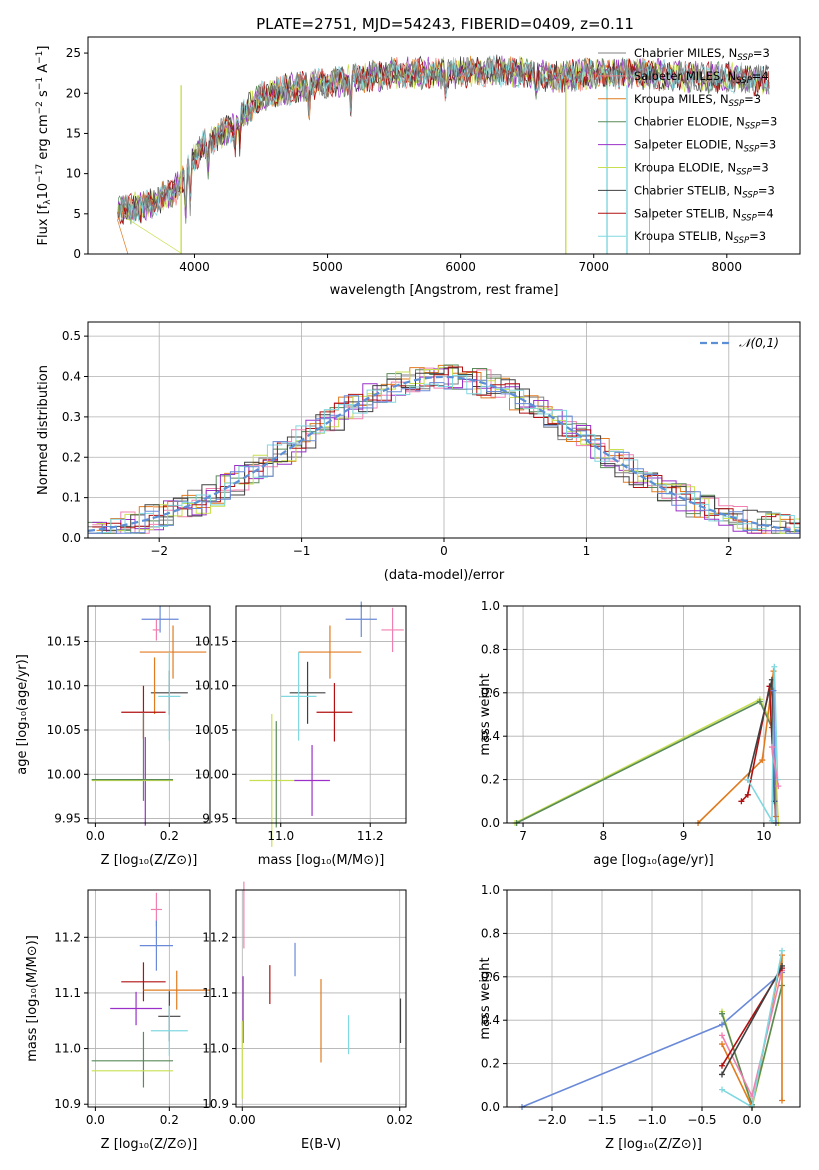 This screenshot has height=1170, width=819. I want to click on y-tick-label: 10.9, so click(67, 1104).